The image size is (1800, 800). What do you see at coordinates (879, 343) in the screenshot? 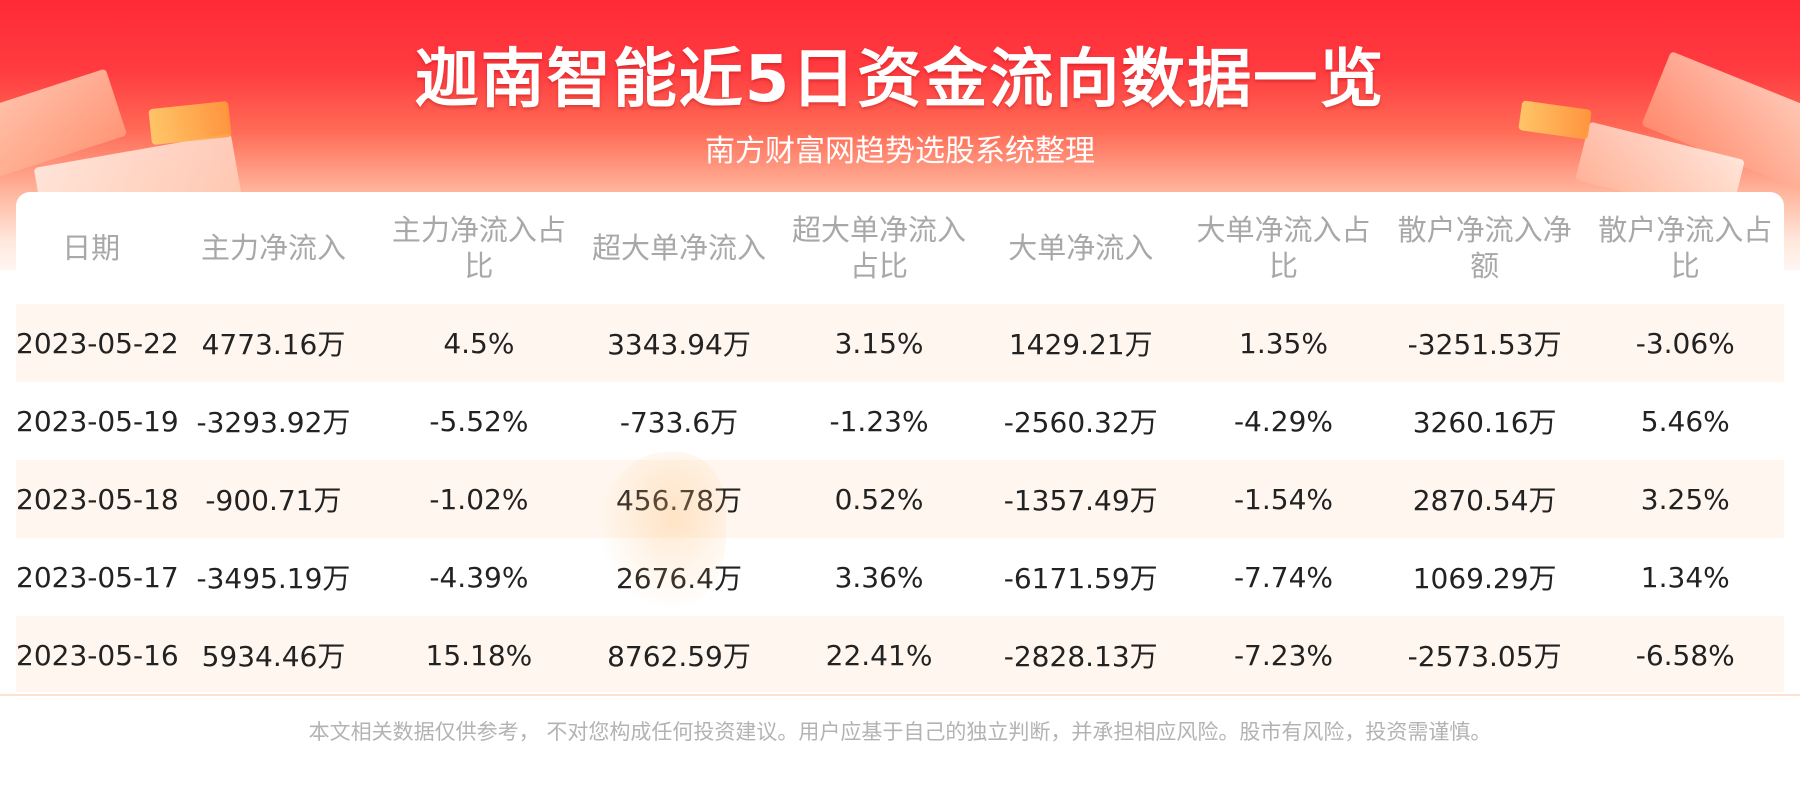
I see `table-cell: 3.15%` at bounding box center [879, 343].